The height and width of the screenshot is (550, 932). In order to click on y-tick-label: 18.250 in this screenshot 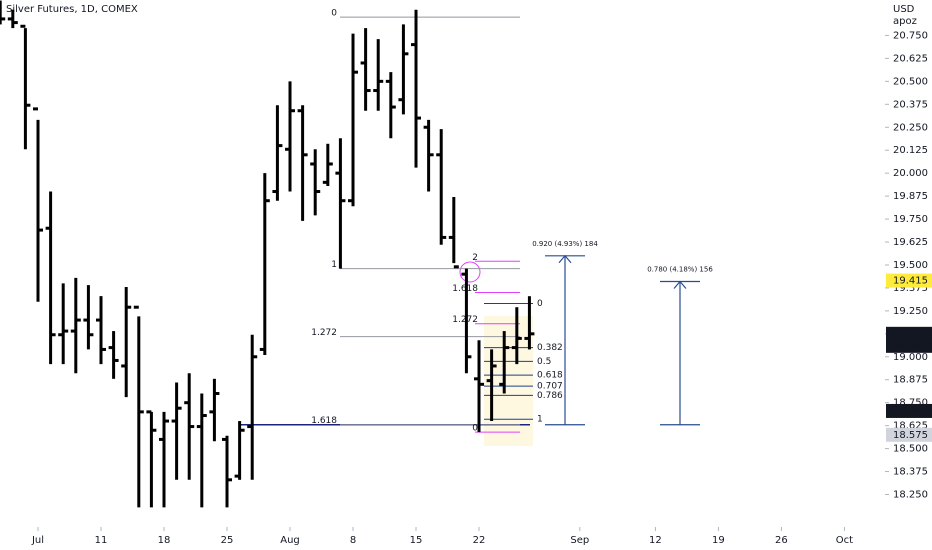, I will do `click(910, 494)`.